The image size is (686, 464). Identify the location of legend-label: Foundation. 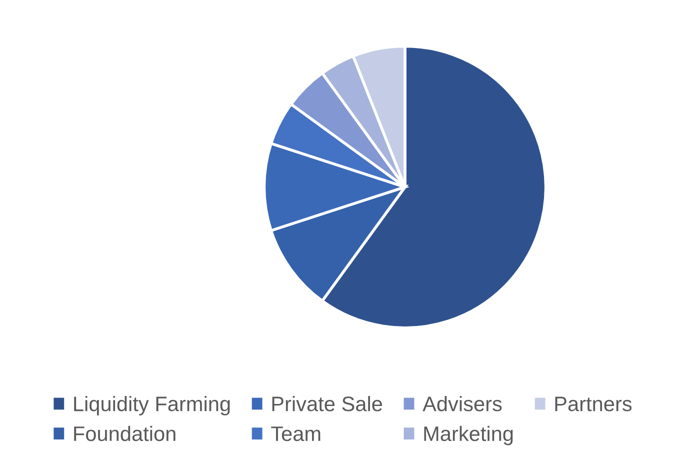
(125, 434).